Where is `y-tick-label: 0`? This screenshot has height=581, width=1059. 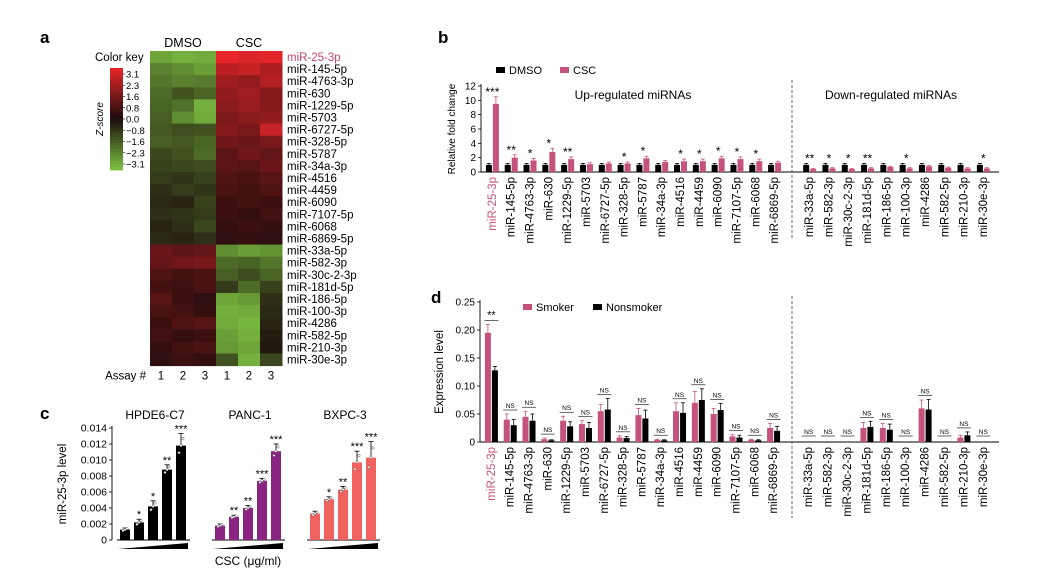
y-tick-label: 0 is located at coordinates (104, 541).